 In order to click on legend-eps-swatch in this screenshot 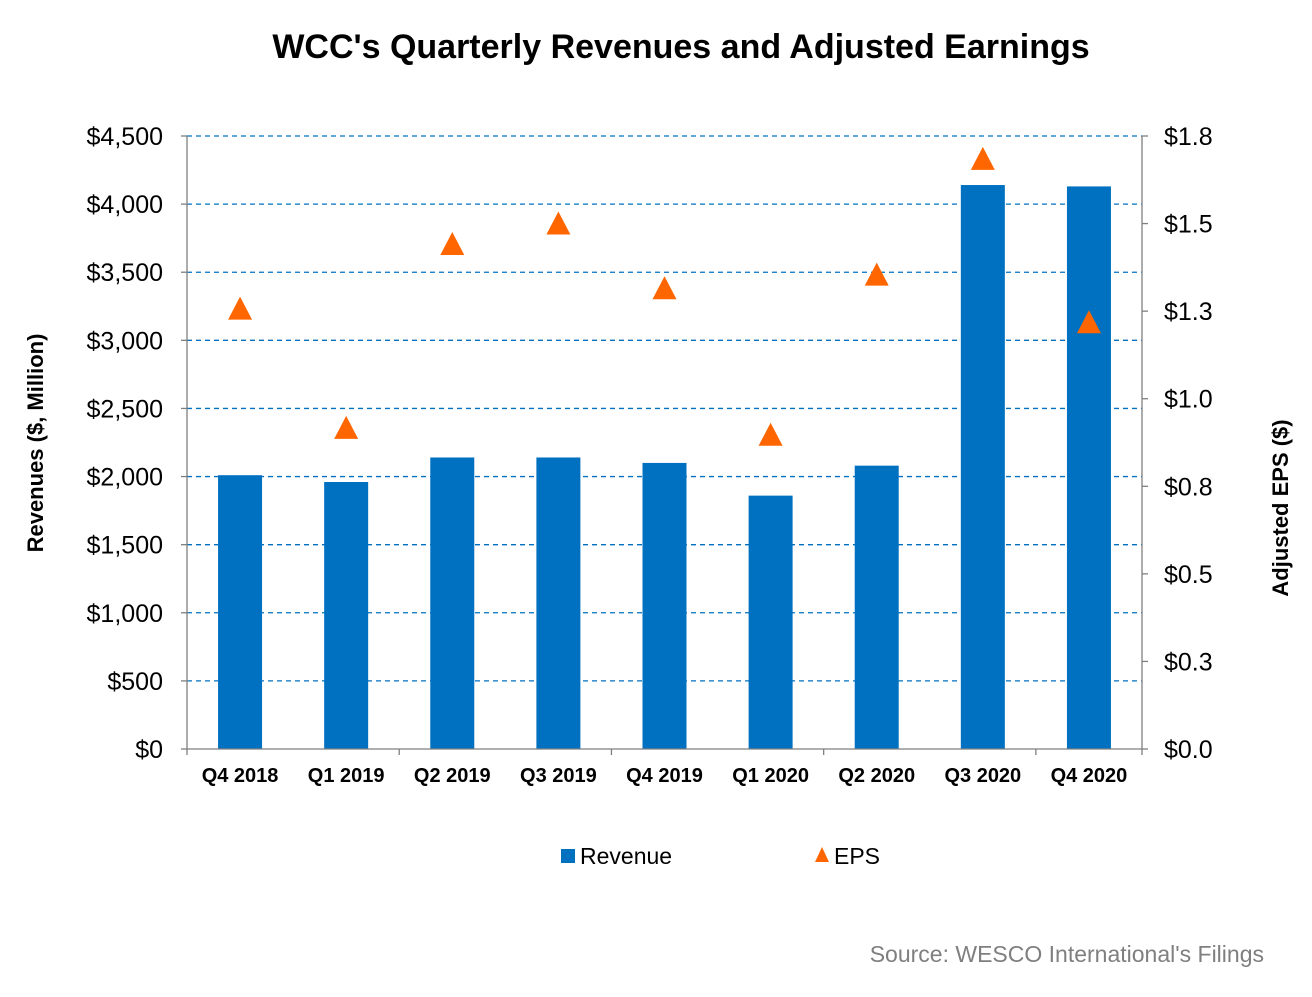, I will do `click(822, 854)`.